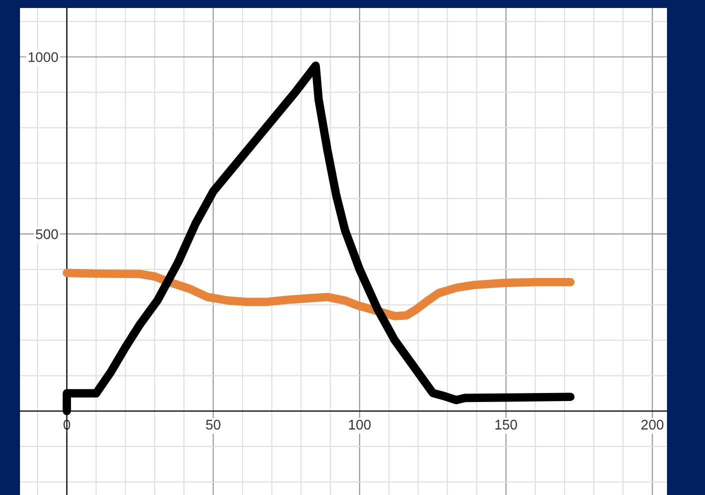 The width and height of the screenshot is (705, 495). What do you see at coordinates (652, 425) in the screenshot?
I see `x-tick-label: 200` at bounding box center [652, 425].